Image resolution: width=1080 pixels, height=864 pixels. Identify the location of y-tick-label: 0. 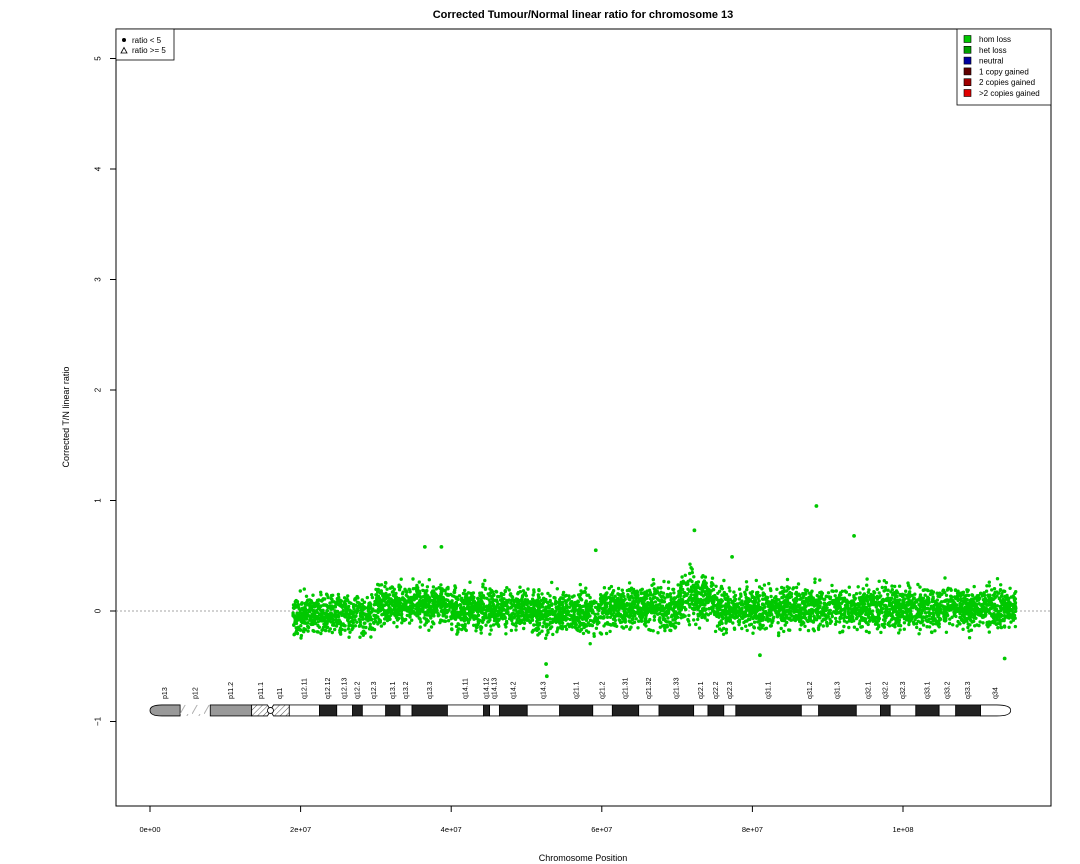
(97, 610).